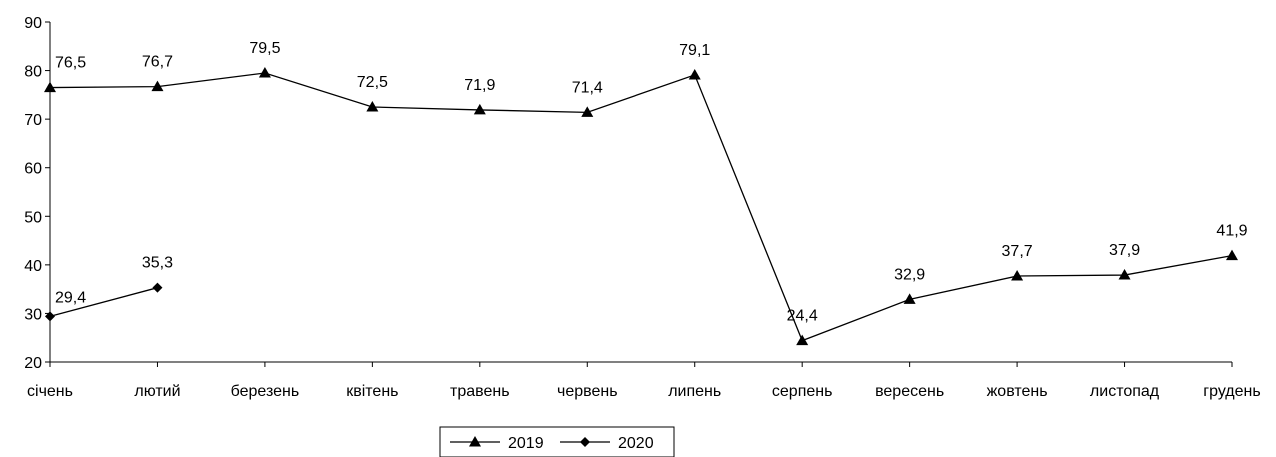 Image resolution: width=1276 pixels, height=457 pixels. I want to click on y-tick-label: 50, so click(33, 217).